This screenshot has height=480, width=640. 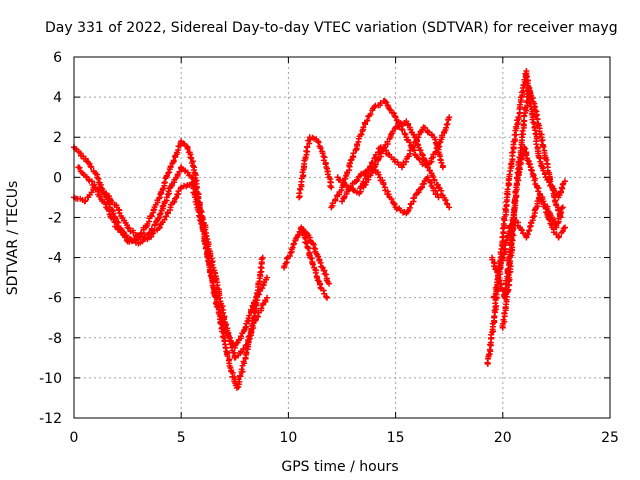 What do you see at coordinates (74, 438) in the screenshot?
I see `x-tick-label: 0` at bounding box center [74, 438].